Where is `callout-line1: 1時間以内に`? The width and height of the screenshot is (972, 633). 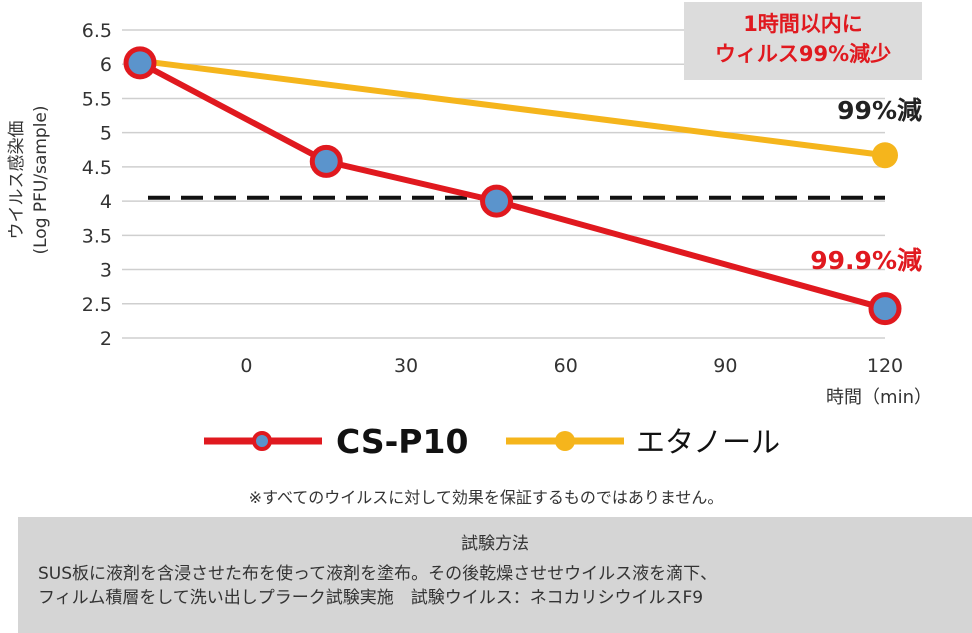 callout-line1: 1時間以内に is located at coordinates (803, 24).